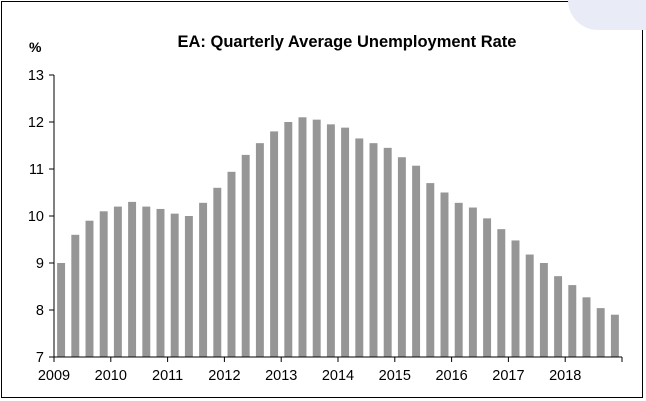  Describe the element at coordinates (103, 284) in the screenshot. I see `bar-2009-q4` at that location.